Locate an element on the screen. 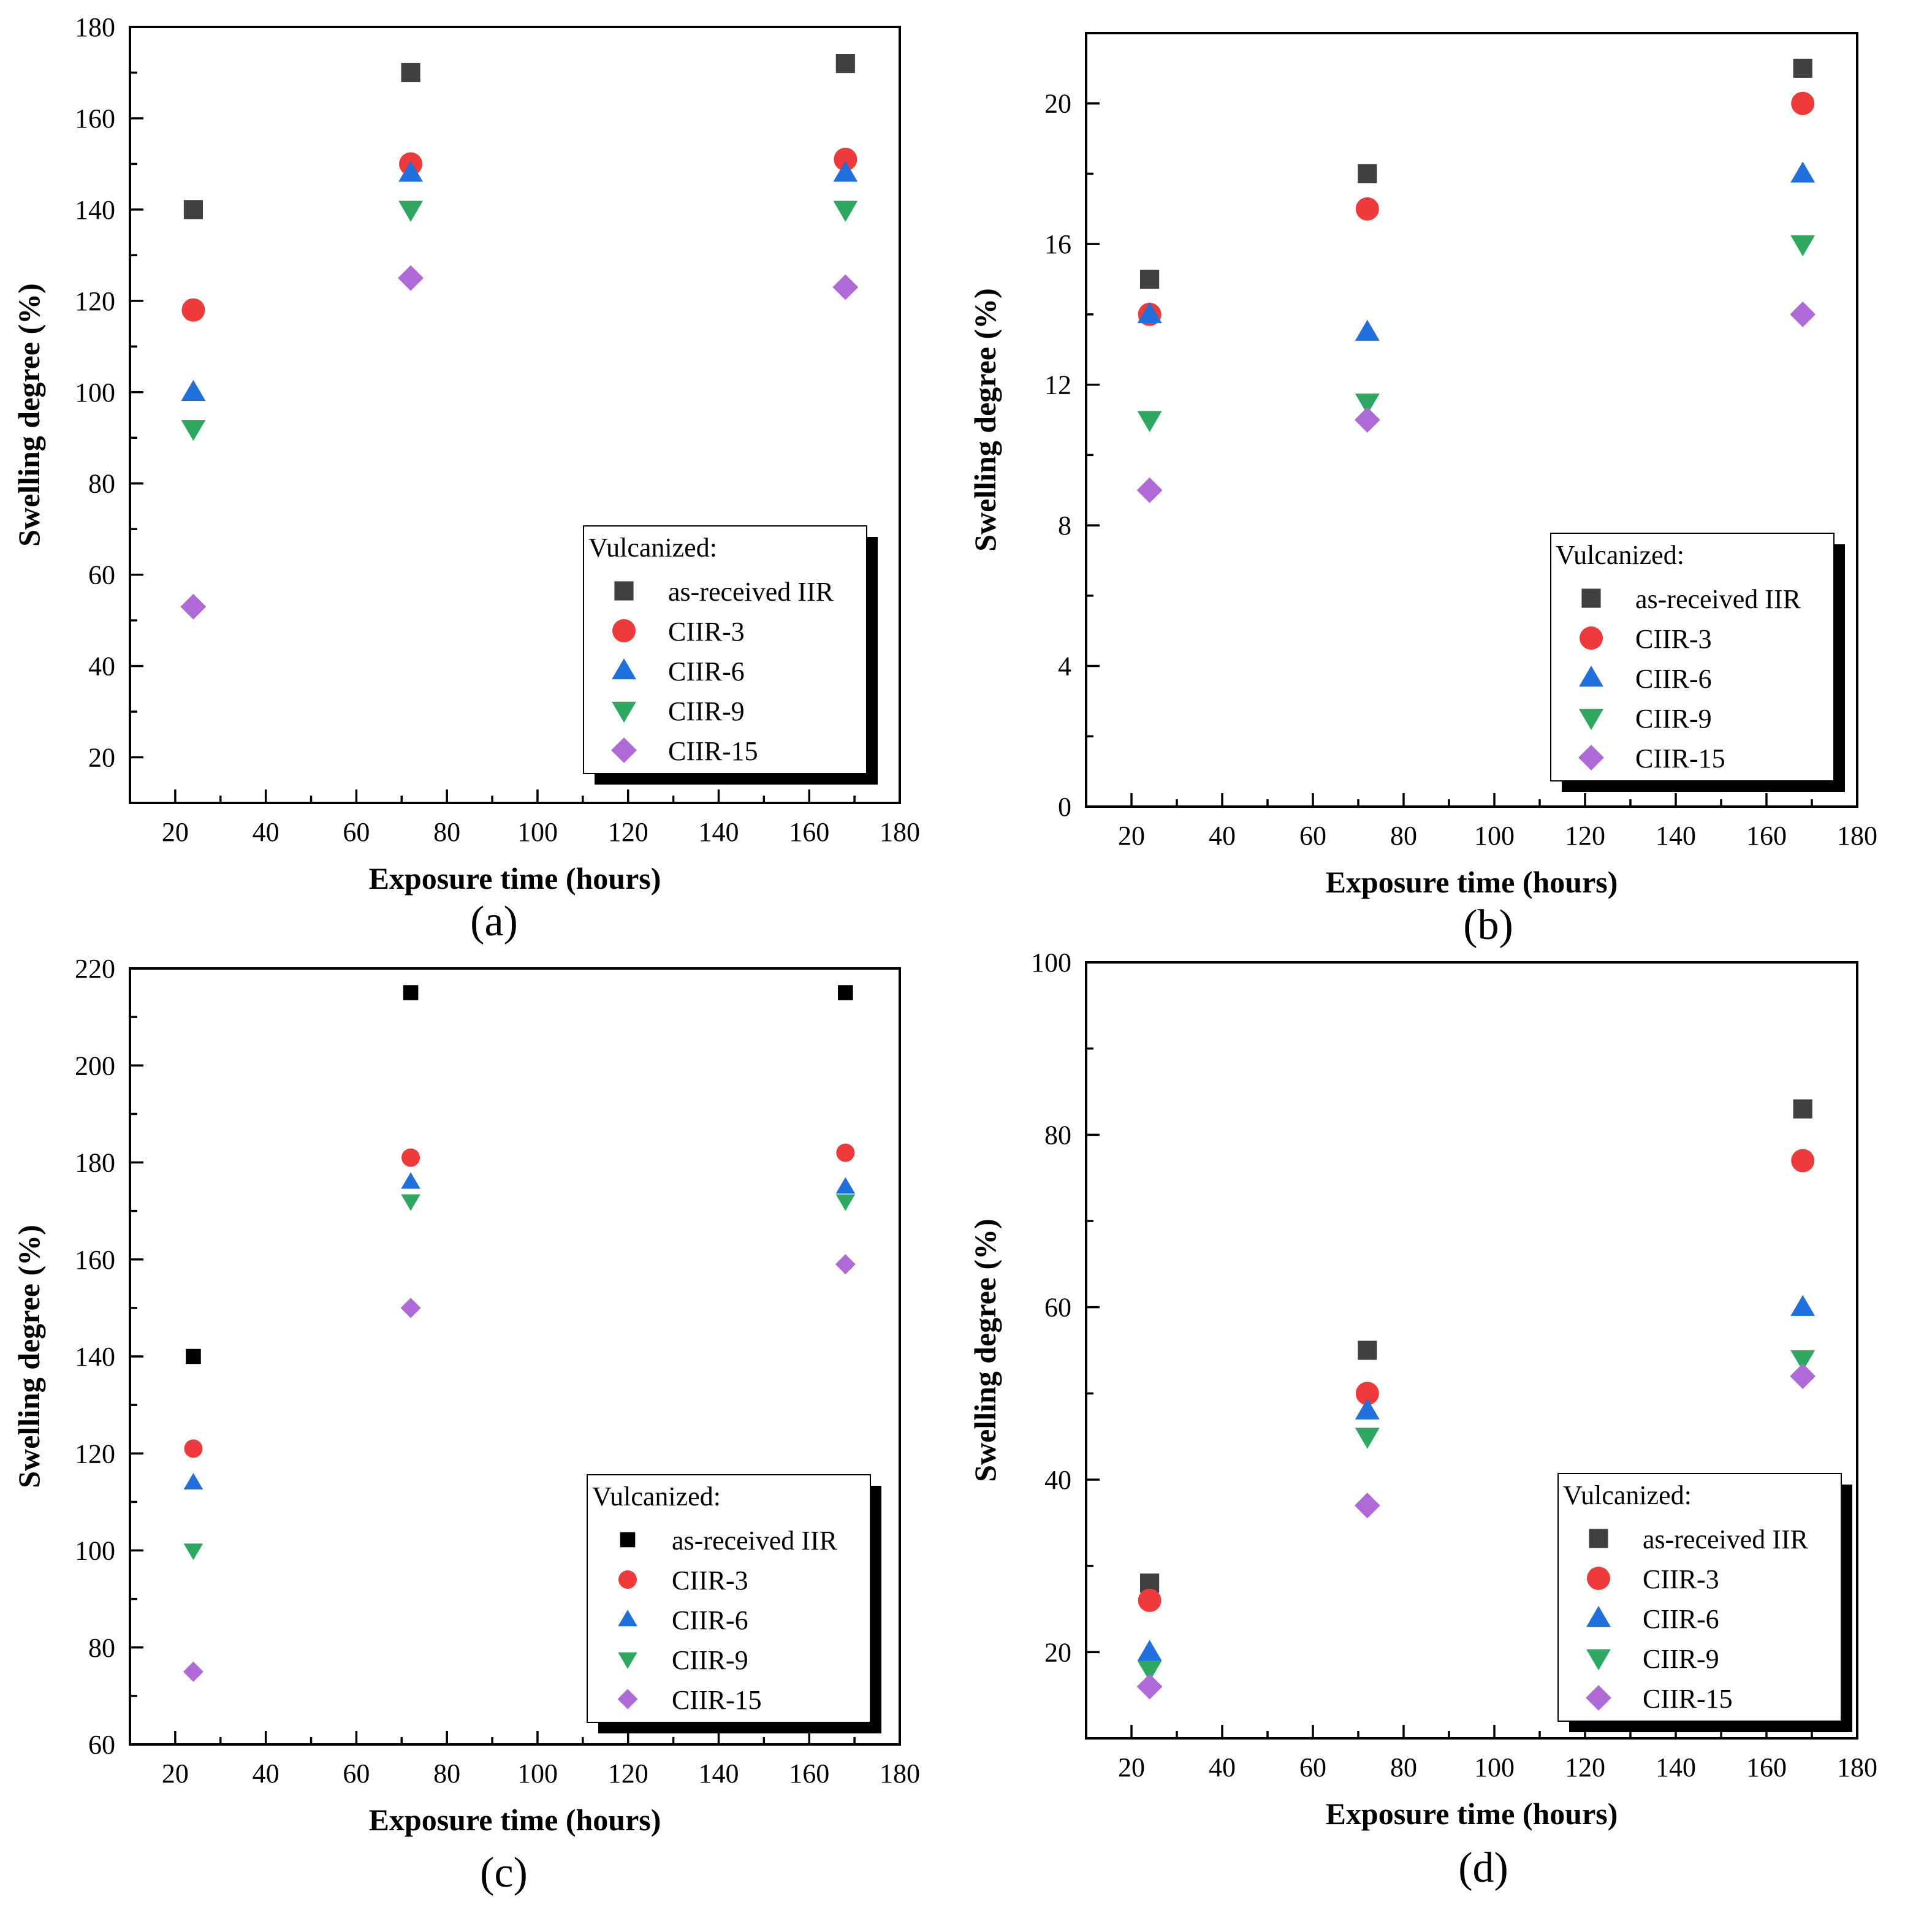 The height and width of the screenshot is (1932, 1905). panel-a-point-ciir-3-x168 is located at coordinates (846, 159).